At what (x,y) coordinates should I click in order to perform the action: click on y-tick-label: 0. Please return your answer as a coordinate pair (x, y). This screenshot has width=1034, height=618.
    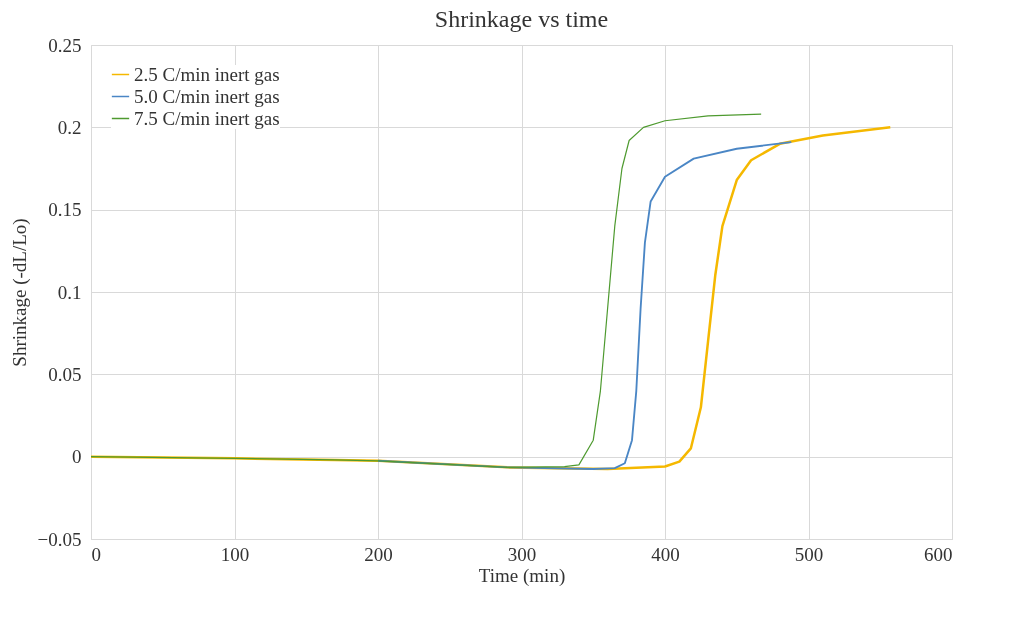
    Looking at the image, I should click on (77, 457).